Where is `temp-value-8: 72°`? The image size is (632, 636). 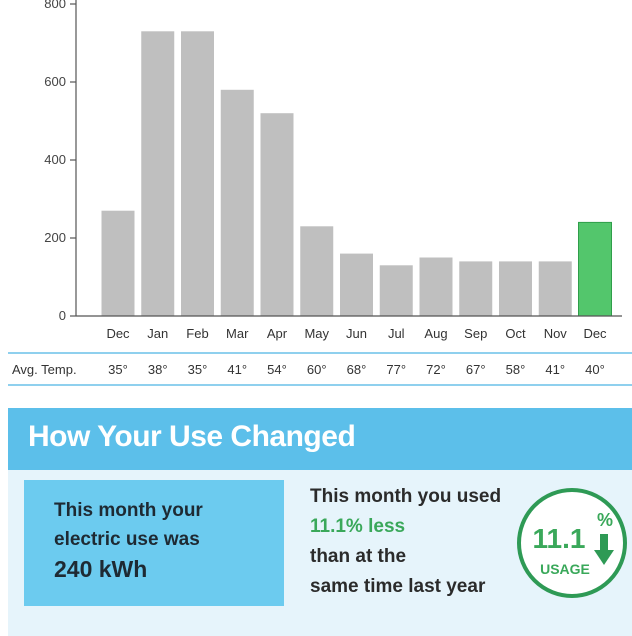
temp-value-8: 72° is located at coordinates (436, 369).